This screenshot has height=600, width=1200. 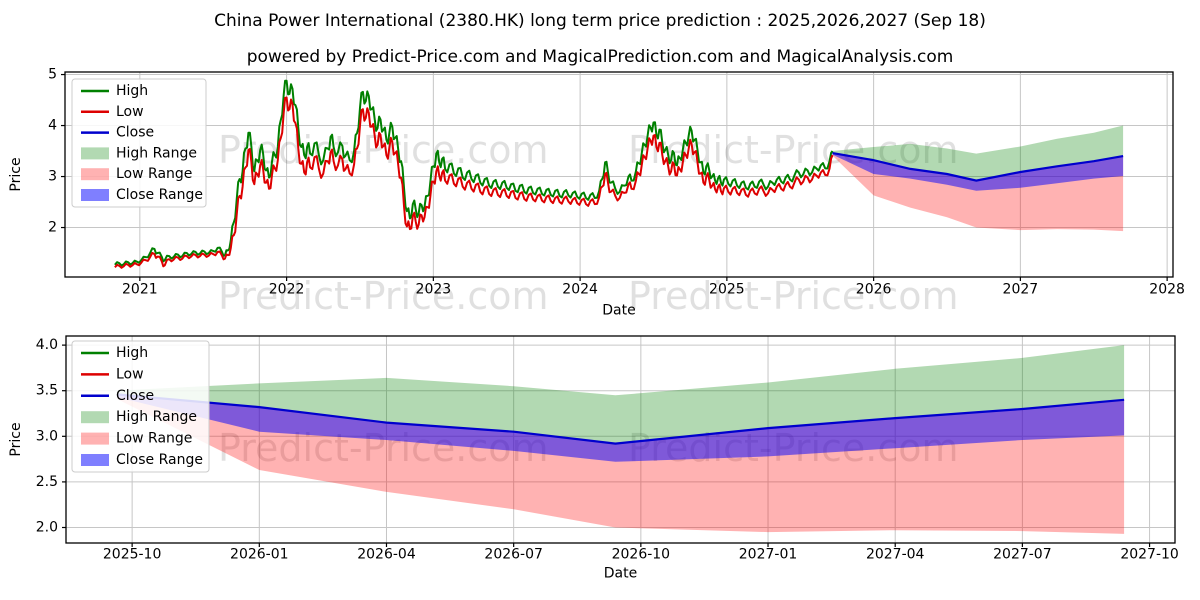 What do you see at coordinates (47, 391) in the screenshot?
I see `y-tick-label: 3.5` at bounding box center [47, 391].